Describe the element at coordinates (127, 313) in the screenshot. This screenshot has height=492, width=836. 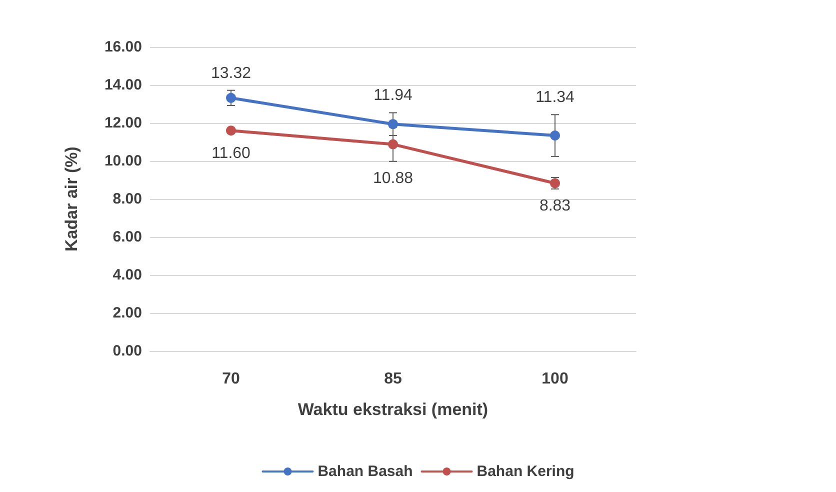
I see `y-tick-label: 2.00` at that location.